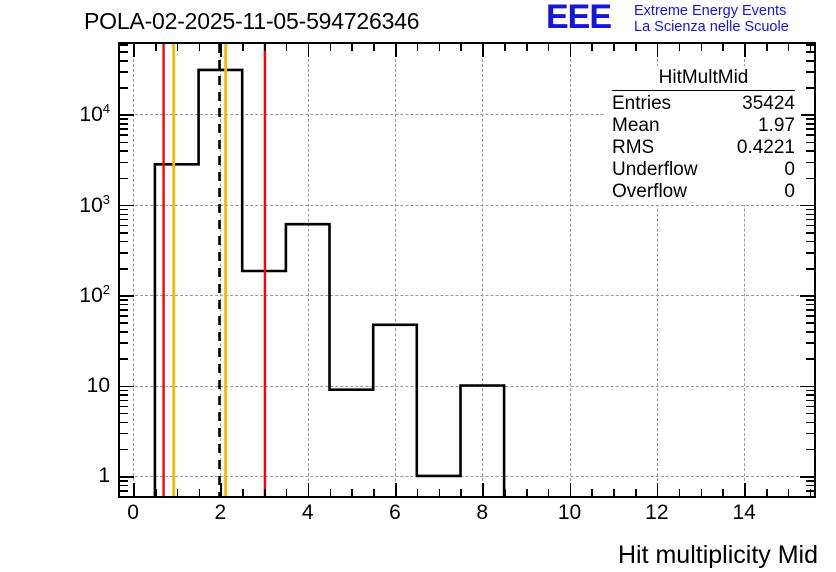 The width and height of the screenshot is (836, 572). I want to click on marker-lines, so click(214, 270).